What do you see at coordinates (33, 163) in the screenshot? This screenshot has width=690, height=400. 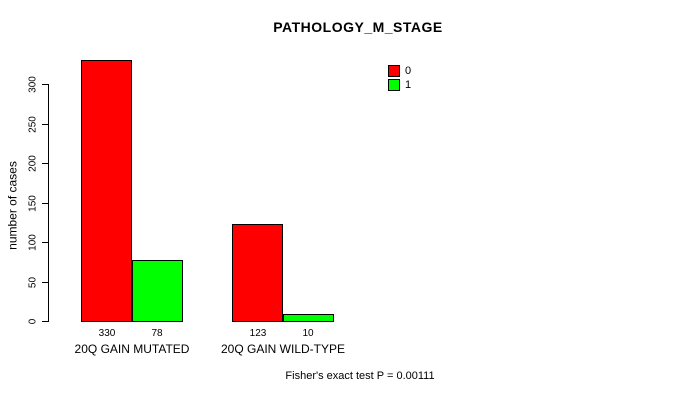 I see `y-tick-label: 200` at bounding box center [33, 163].